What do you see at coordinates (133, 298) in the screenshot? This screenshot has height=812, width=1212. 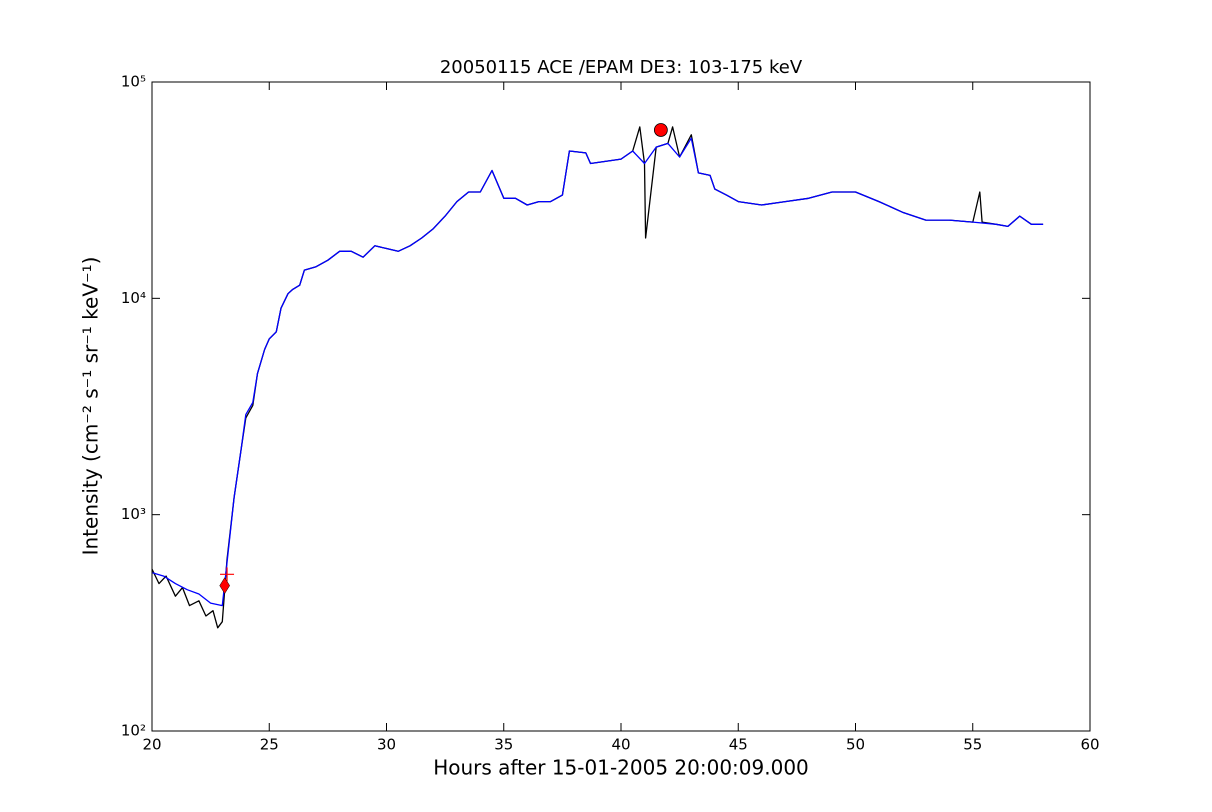 I see `y-tick-label: 10⁴` at bounding box center [133, 298].